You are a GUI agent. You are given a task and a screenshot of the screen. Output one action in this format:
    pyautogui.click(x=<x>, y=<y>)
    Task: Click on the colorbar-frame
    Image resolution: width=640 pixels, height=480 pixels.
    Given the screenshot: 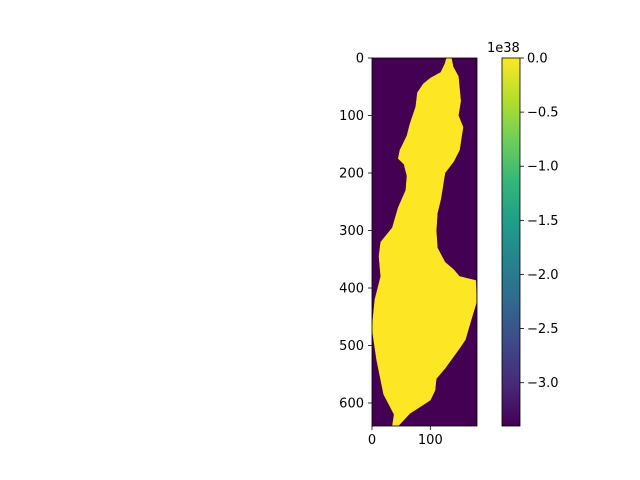 What is the action you would take?
    pyautogui.click(x=511, y=242)
    